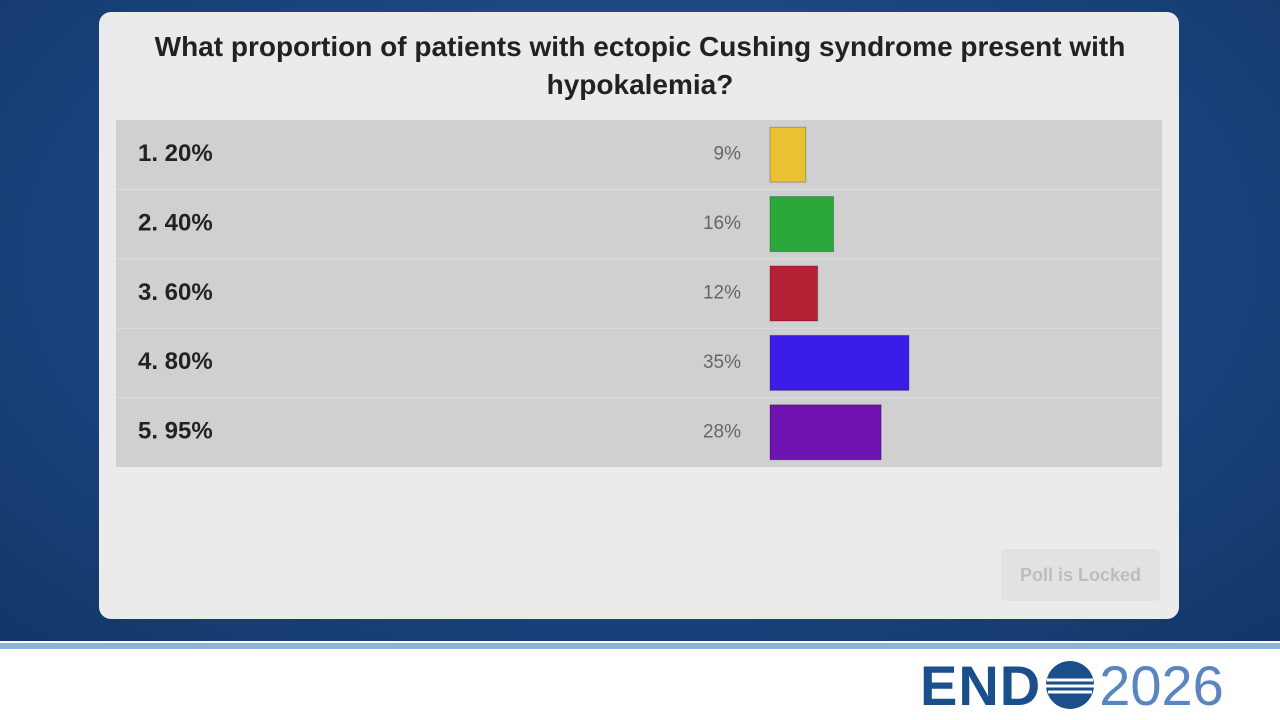 This screenshot has width=1280, height=720. What do you see at coordinates (722, 362) in the screenshot?
I see `value-label: 35%` at bounding box center [722, 362].